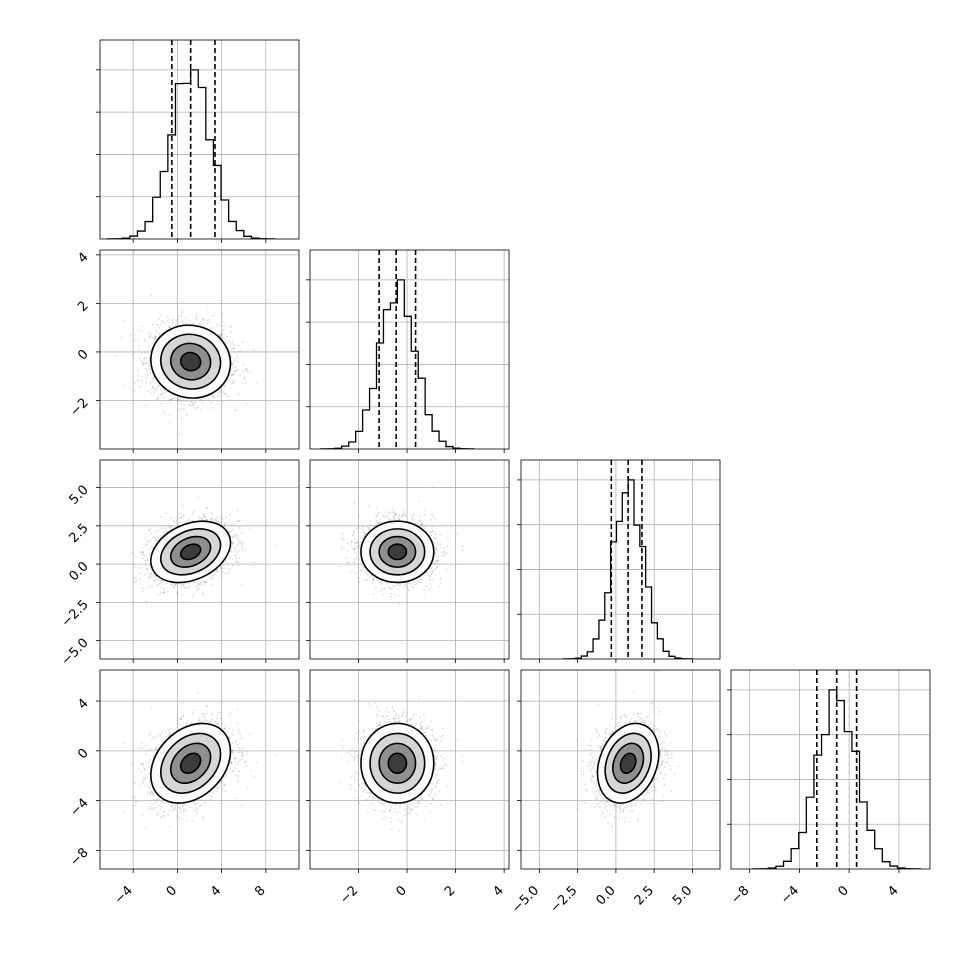 This screenshot has width=970, height=970. Describe the element at coordinates (397, 364) in the screenshot. I see `histogram-step` at that location.